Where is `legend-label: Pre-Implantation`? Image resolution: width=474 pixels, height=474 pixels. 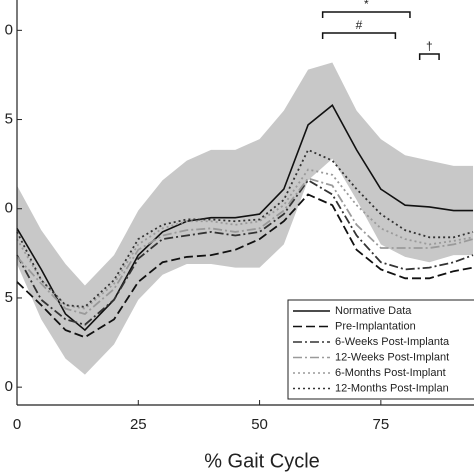 legend-label: Pre-Implantation is located at coordinates (375, 326).